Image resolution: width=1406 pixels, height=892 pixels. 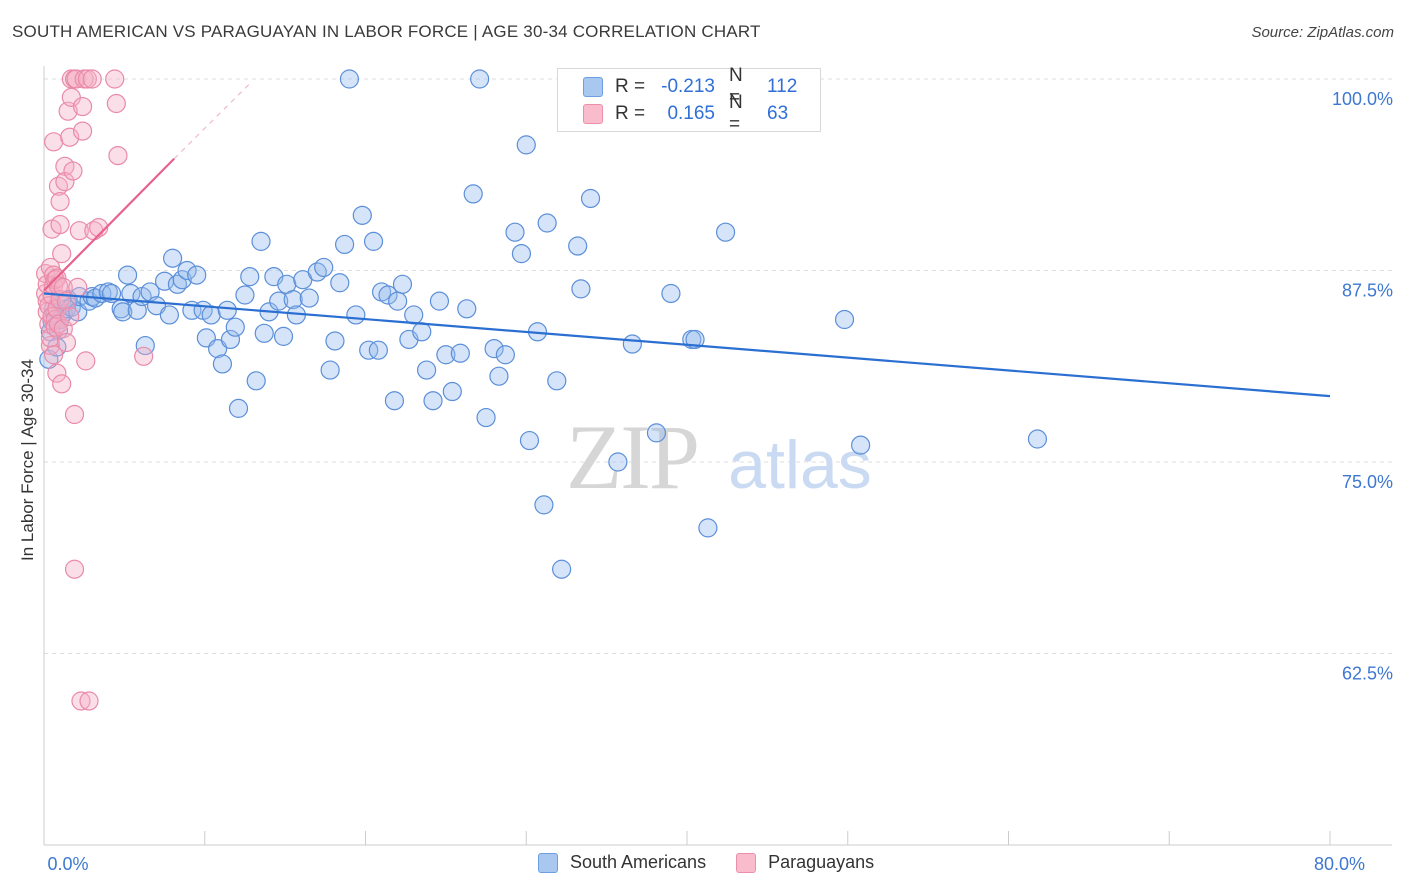 I want to click on legend-row-paraguayans: R = 0.165 N = 63, so click(x=685, y=113).